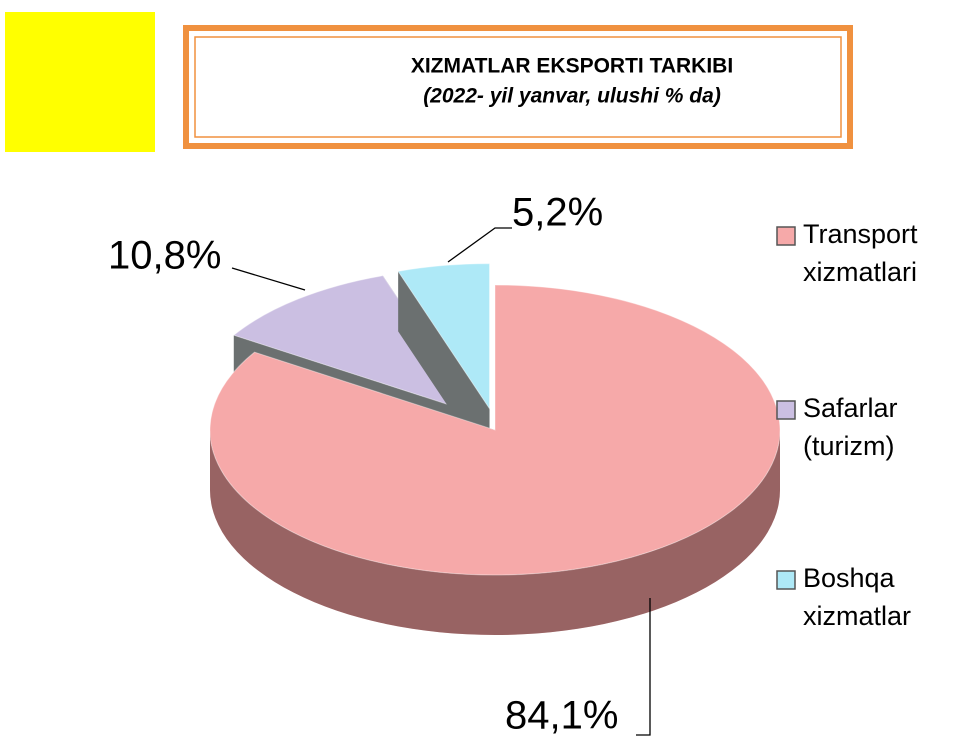 This screenshot has height=740, width=954. I want to click on slice-face, so click(444, 370).